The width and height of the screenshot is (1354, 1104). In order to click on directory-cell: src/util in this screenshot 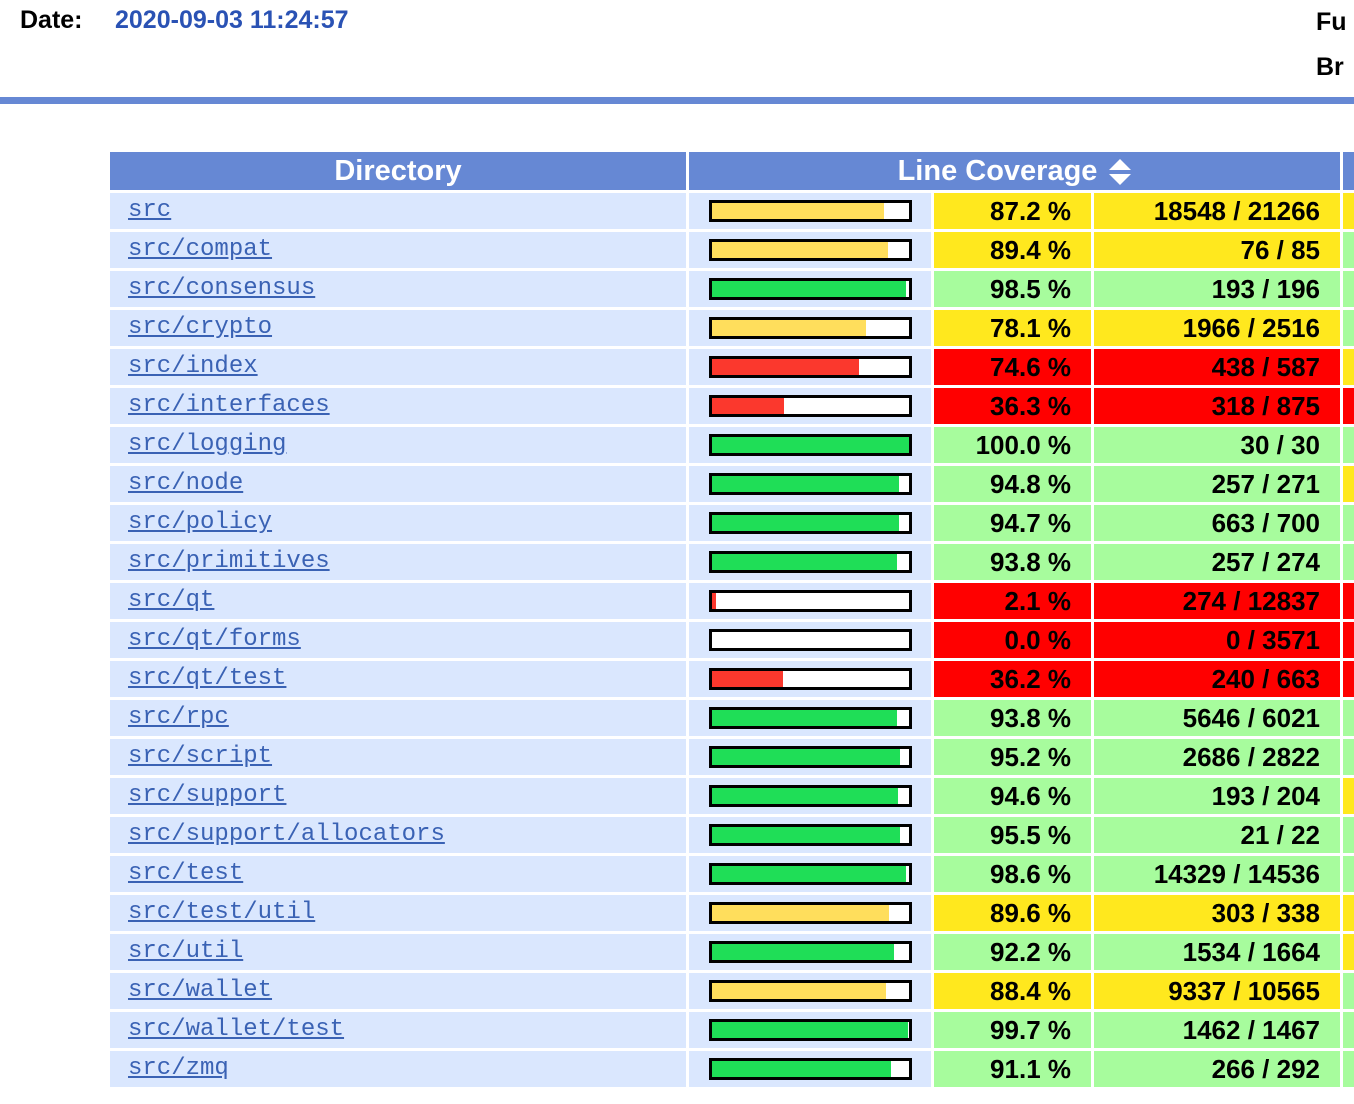, I will do `click(398, 952)`.